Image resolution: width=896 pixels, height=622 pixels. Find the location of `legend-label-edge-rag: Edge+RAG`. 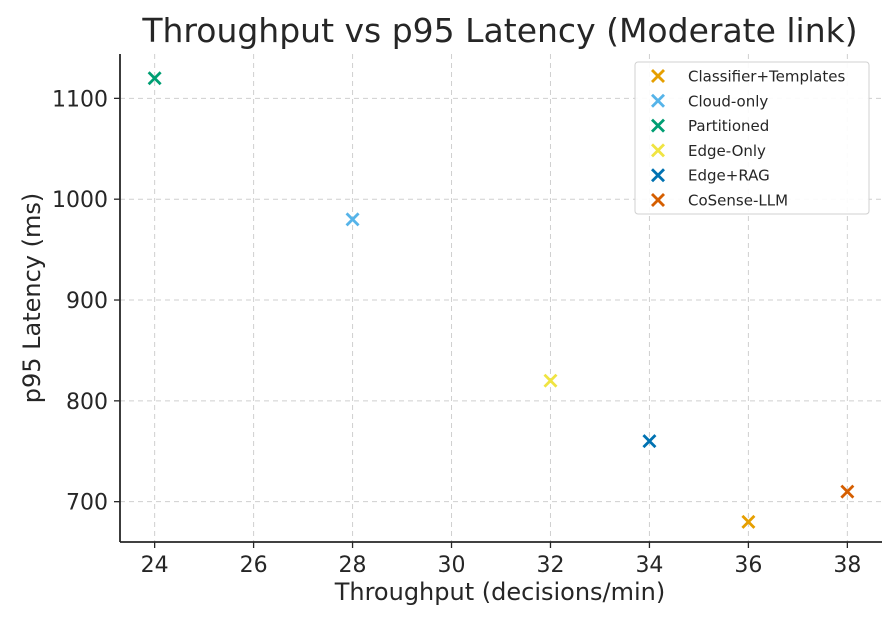

legend-label-edge-rag: Edge+RAG is located at coordinates (729, 176).